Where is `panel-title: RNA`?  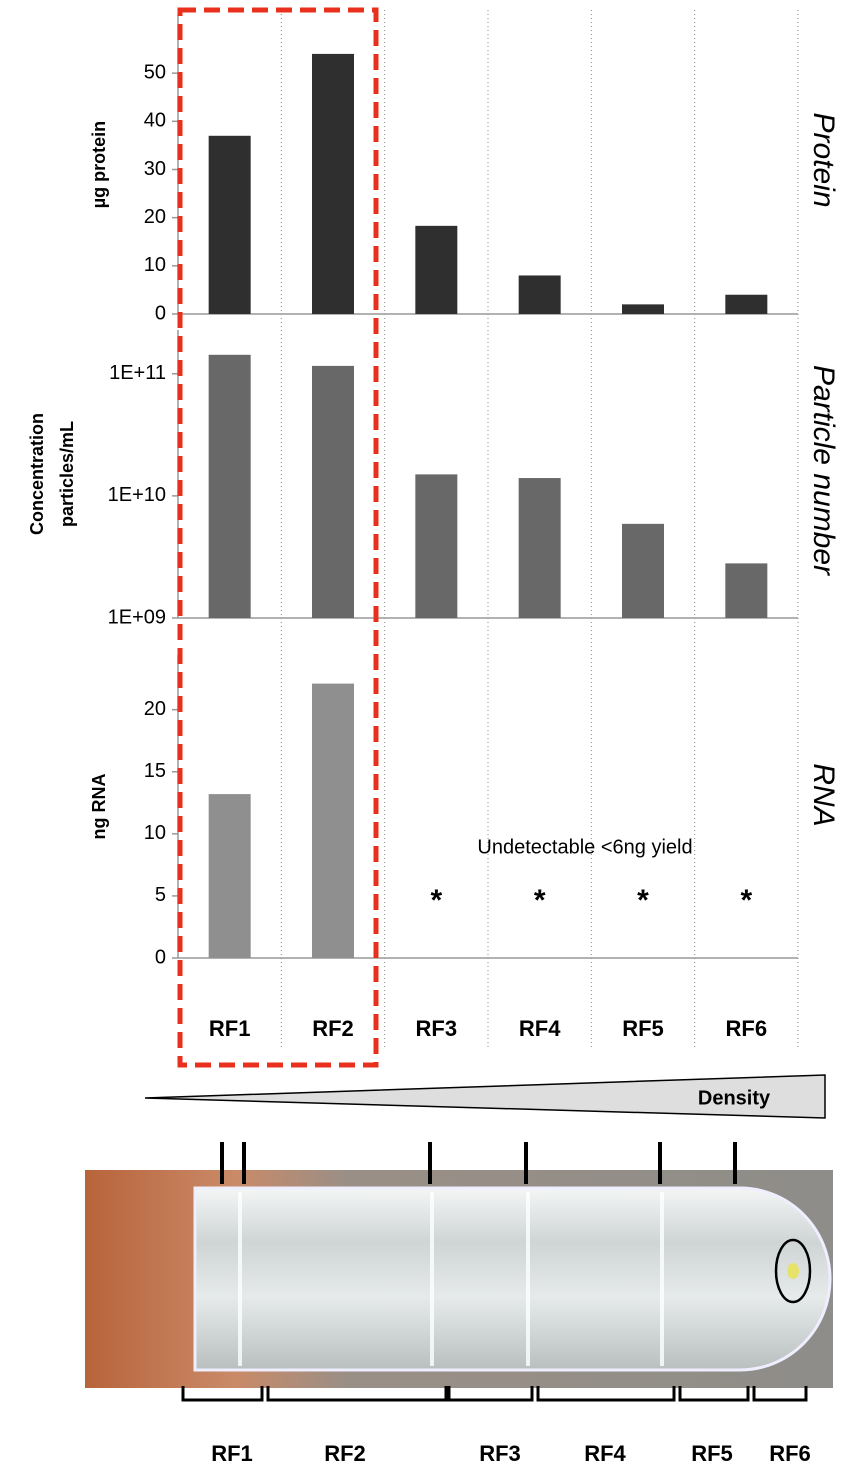
panel-title: RNA is located at coordinates (823, 794).